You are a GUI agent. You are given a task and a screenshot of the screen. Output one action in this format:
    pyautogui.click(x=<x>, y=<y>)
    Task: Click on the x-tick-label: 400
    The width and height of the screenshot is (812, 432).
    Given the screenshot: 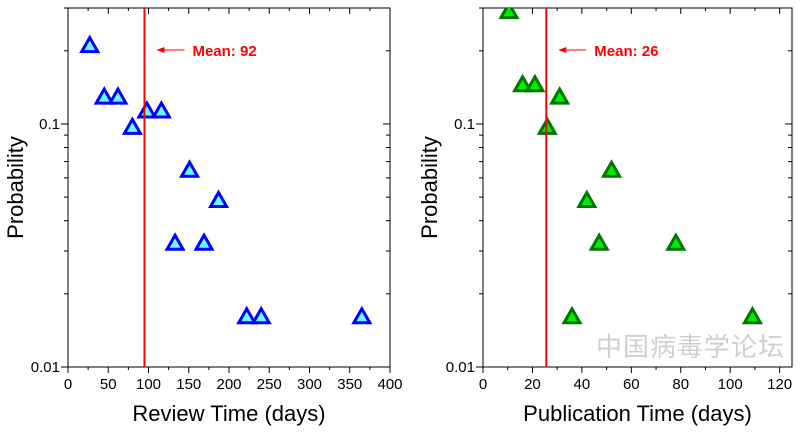 What is the action you would take?
    pyautogui.click(x=389, y=384)
    